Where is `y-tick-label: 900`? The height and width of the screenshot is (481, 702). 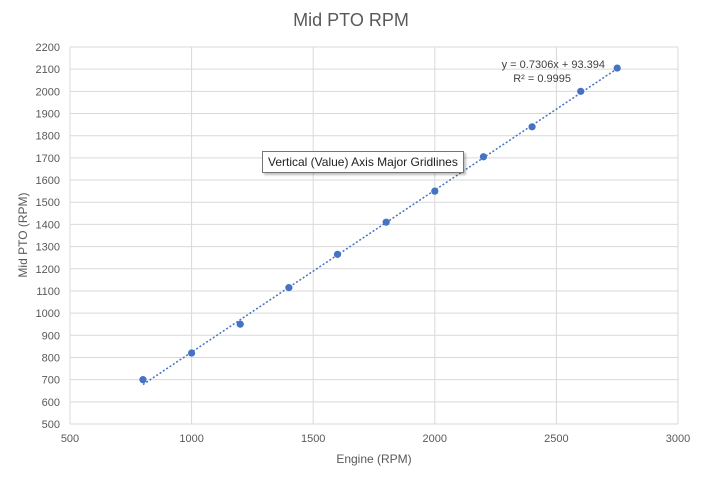 y-tick-label: 900 is located at coordinates (51, 336).